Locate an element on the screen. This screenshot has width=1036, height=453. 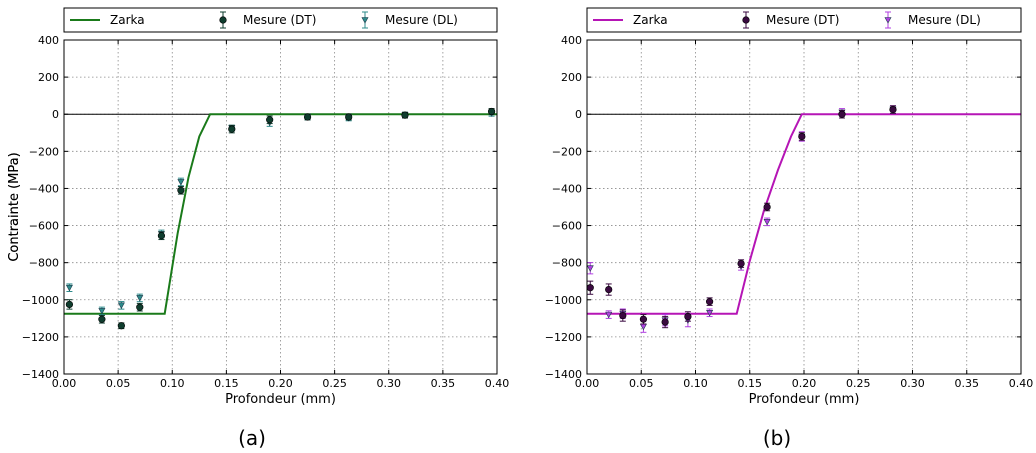
panel-caption: (b) is located at coordinates (777, 438).